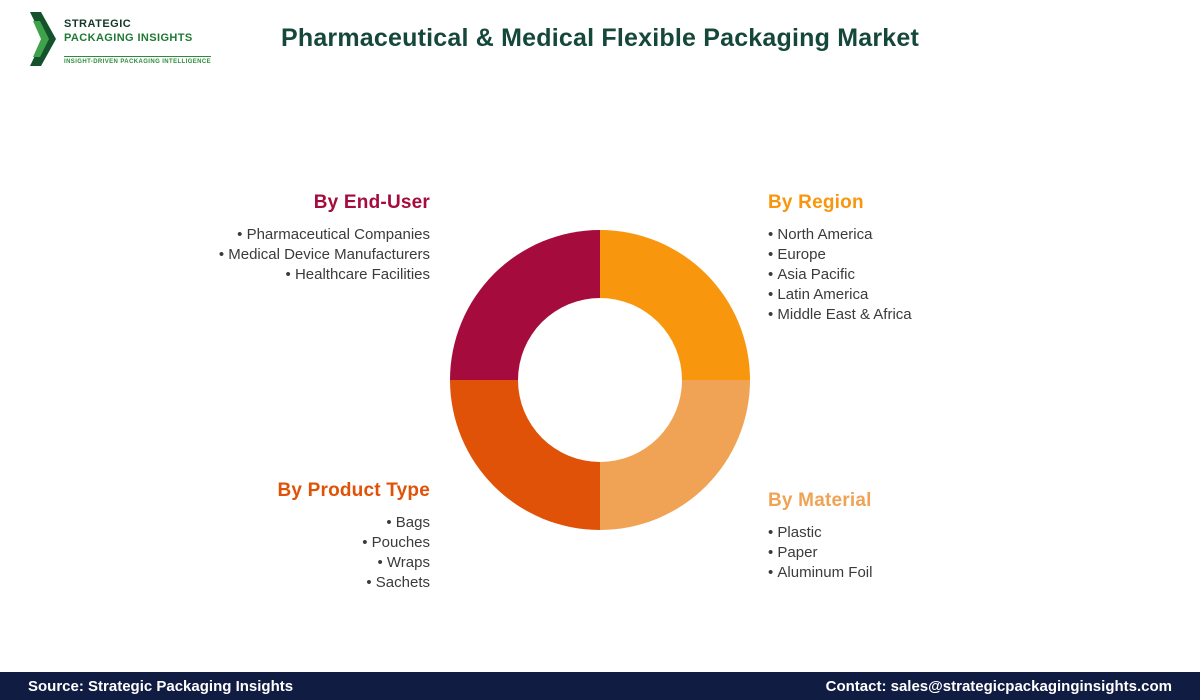  Describe the element at coordinates (820, 500) in the screenshot. I see `group-heading-material: By Material` at that location.